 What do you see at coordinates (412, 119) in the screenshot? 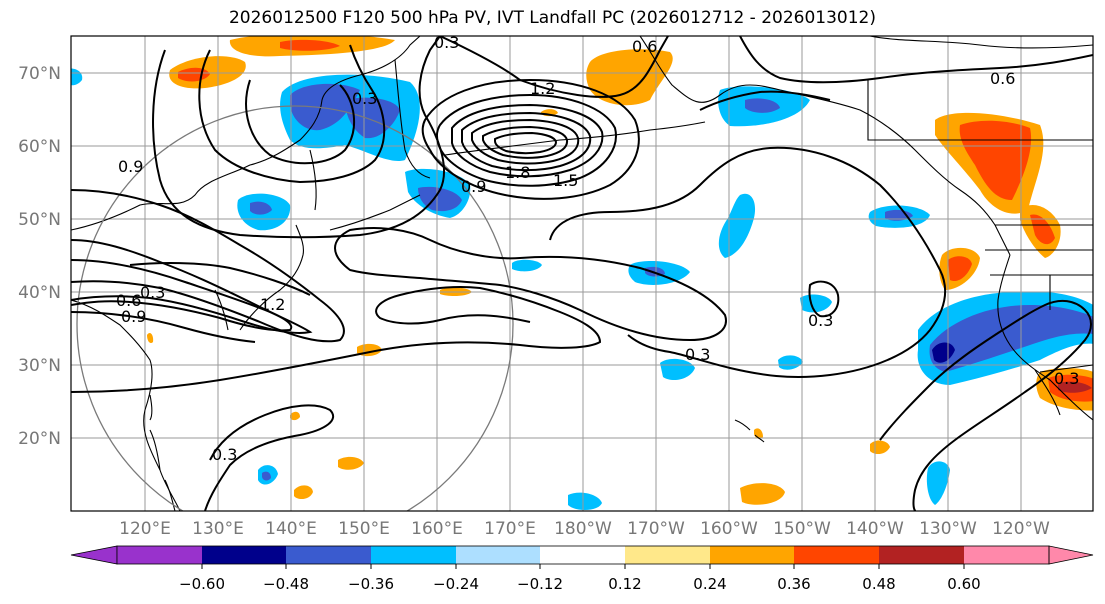
I see `coastline-kamchatka` at bounding box center [412, 119].